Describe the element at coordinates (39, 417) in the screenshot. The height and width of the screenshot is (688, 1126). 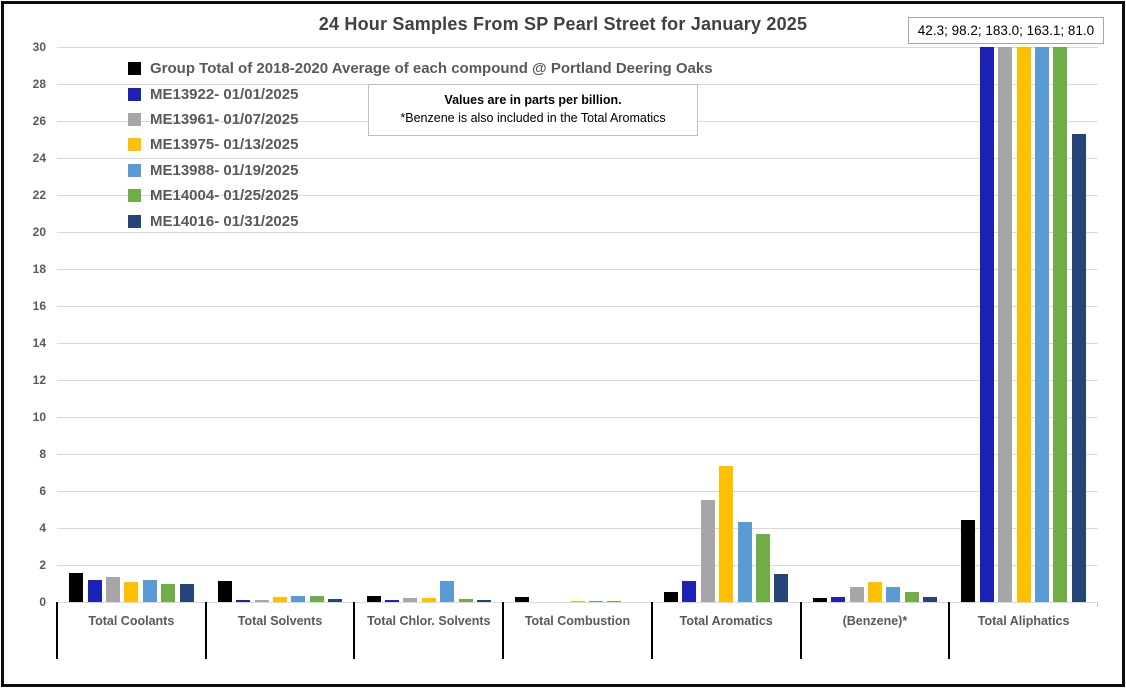
I see `y-tick-label: 10` at that location.